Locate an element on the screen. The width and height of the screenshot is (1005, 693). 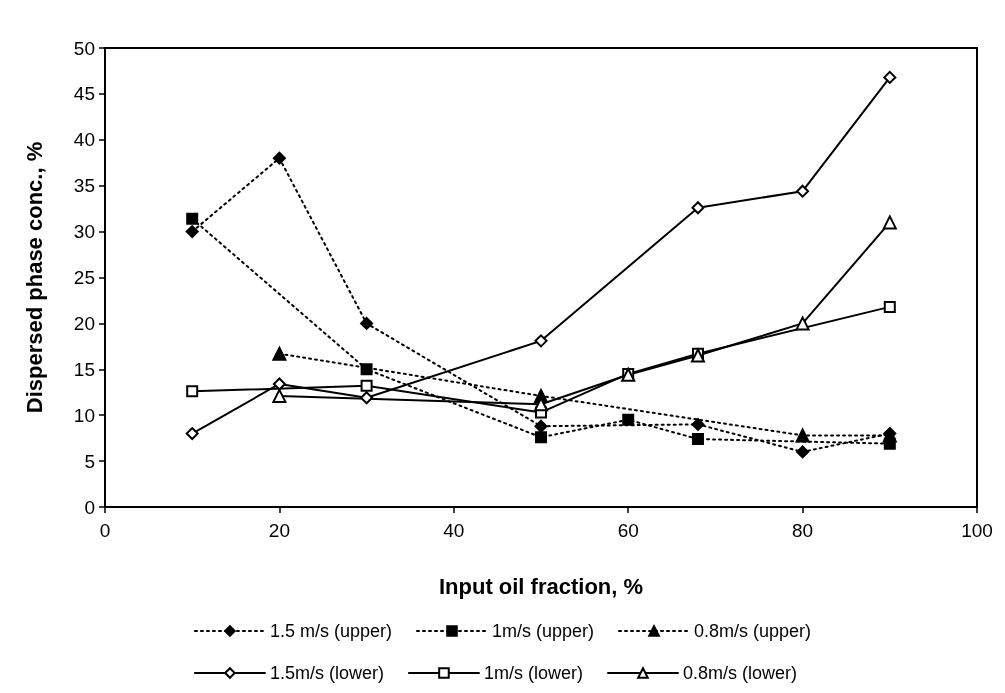
legend-label: 1.5m/s (lower) is located at coordinates (326, 673).